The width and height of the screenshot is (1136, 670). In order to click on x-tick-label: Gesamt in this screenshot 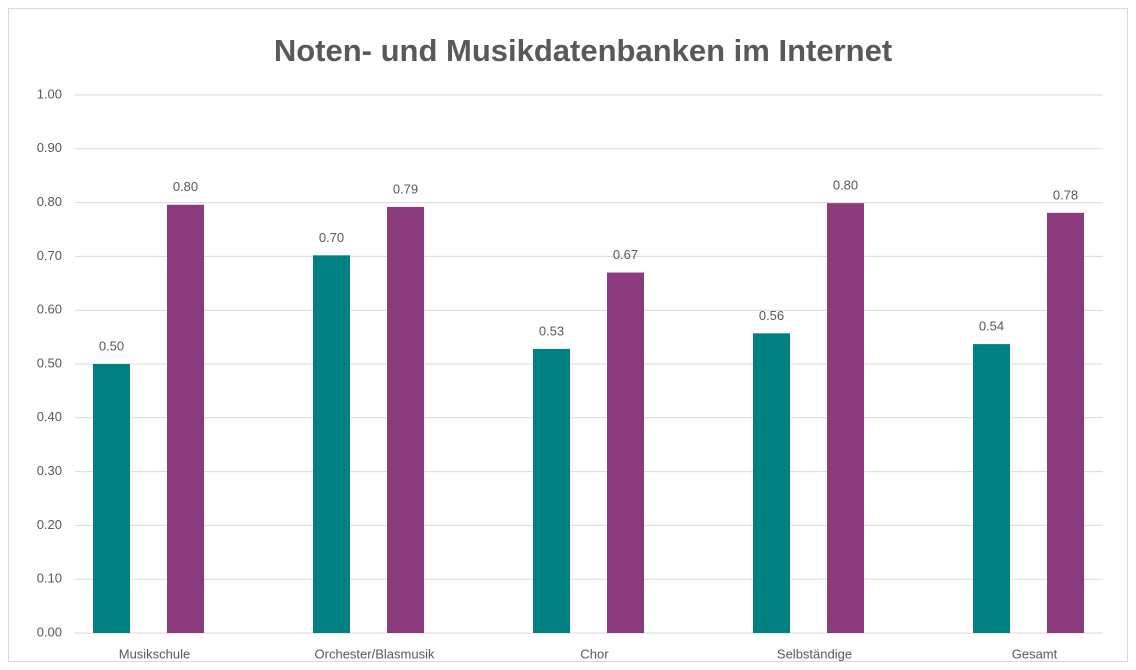, I will do `click(1035, 653)`.